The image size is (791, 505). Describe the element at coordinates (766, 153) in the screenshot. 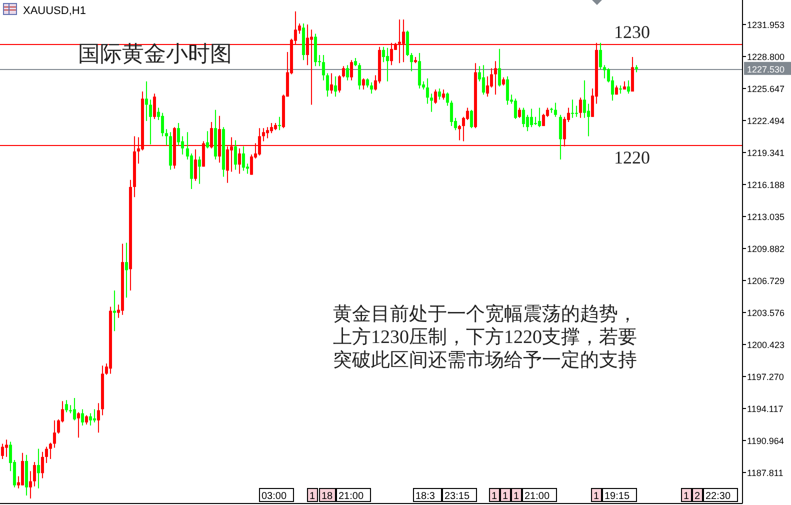

I see `y-tick-label: 1219.341` at that location.